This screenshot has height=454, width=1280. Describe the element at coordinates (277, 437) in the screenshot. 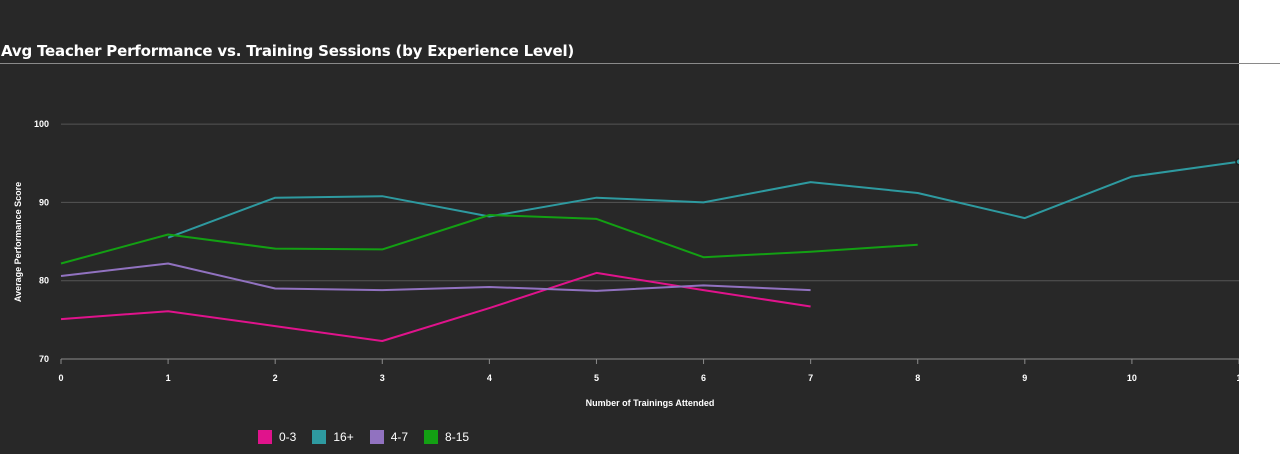

I see `legend-item-0-3: 0-3` at that location.